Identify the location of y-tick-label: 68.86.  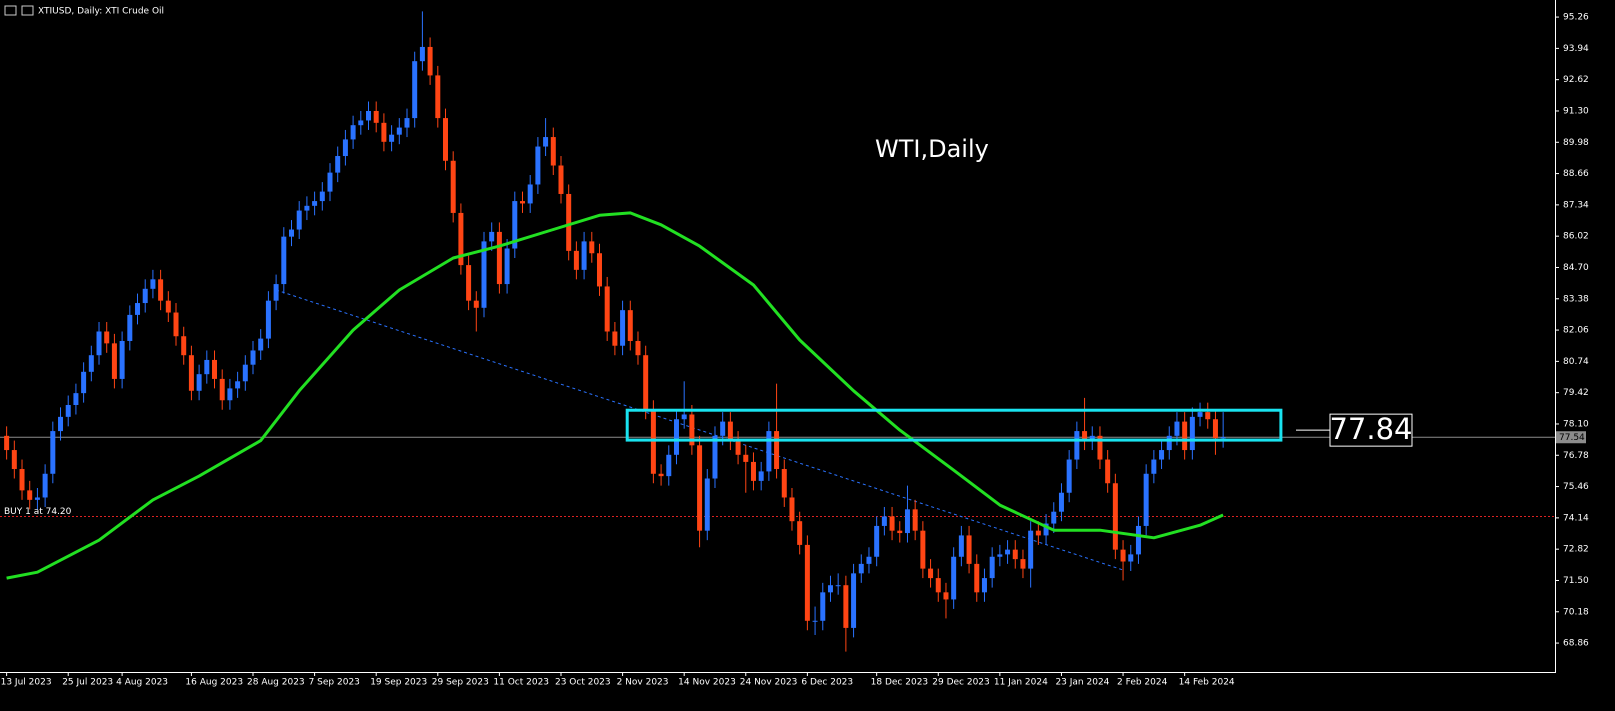
(1576, 644).